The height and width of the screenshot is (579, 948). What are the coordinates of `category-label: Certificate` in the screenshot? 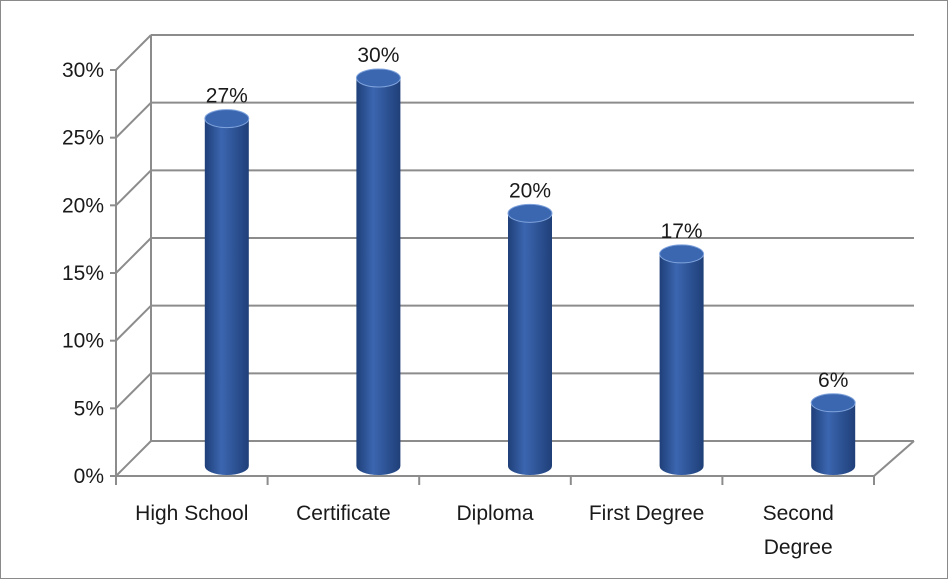 It's located at (343, 513).